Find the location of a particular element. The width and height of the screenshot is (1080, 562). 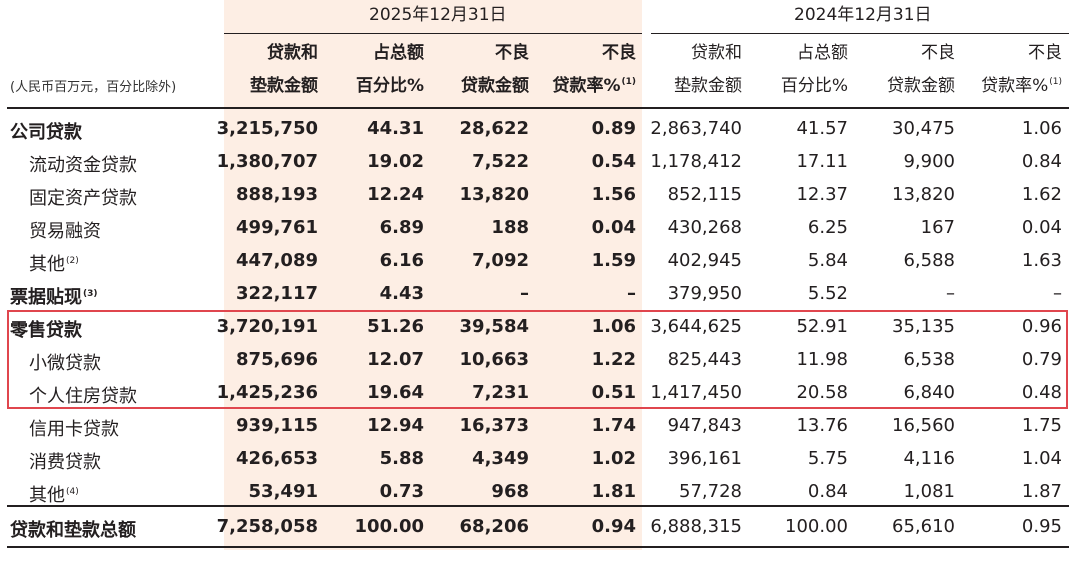

cell-value: 0.04 is located at coordinates (1041, 227).